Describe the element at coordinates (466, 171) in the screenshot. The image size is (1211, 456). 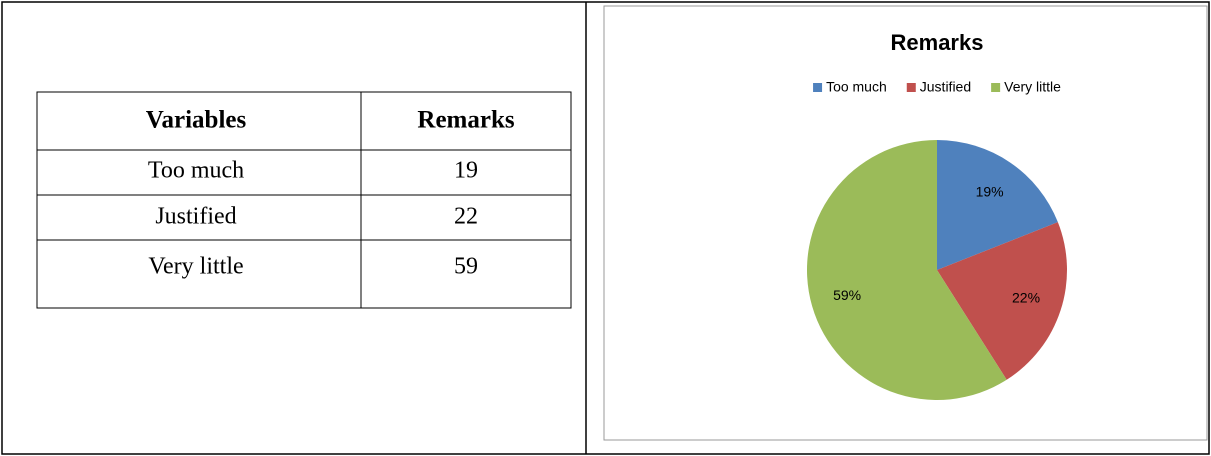
I see `cell: 19` at that location.